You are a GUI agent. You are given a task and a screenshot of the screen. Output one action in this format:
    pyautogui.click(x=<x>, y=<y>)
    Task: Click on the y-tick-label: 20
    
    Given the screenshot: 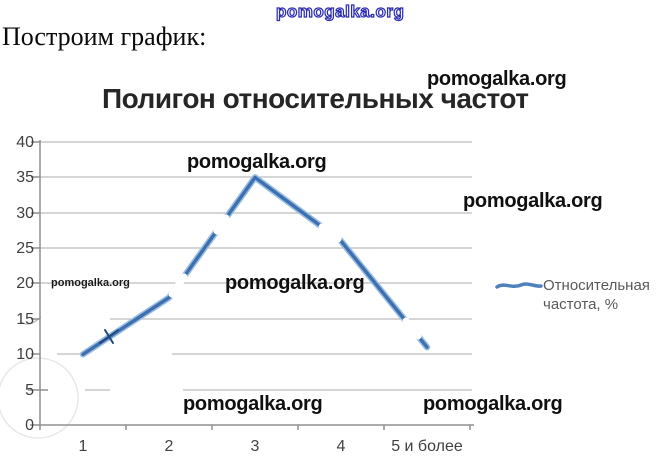 What is the action you would take?
    pyautogui.click(x=25, y=283)
    